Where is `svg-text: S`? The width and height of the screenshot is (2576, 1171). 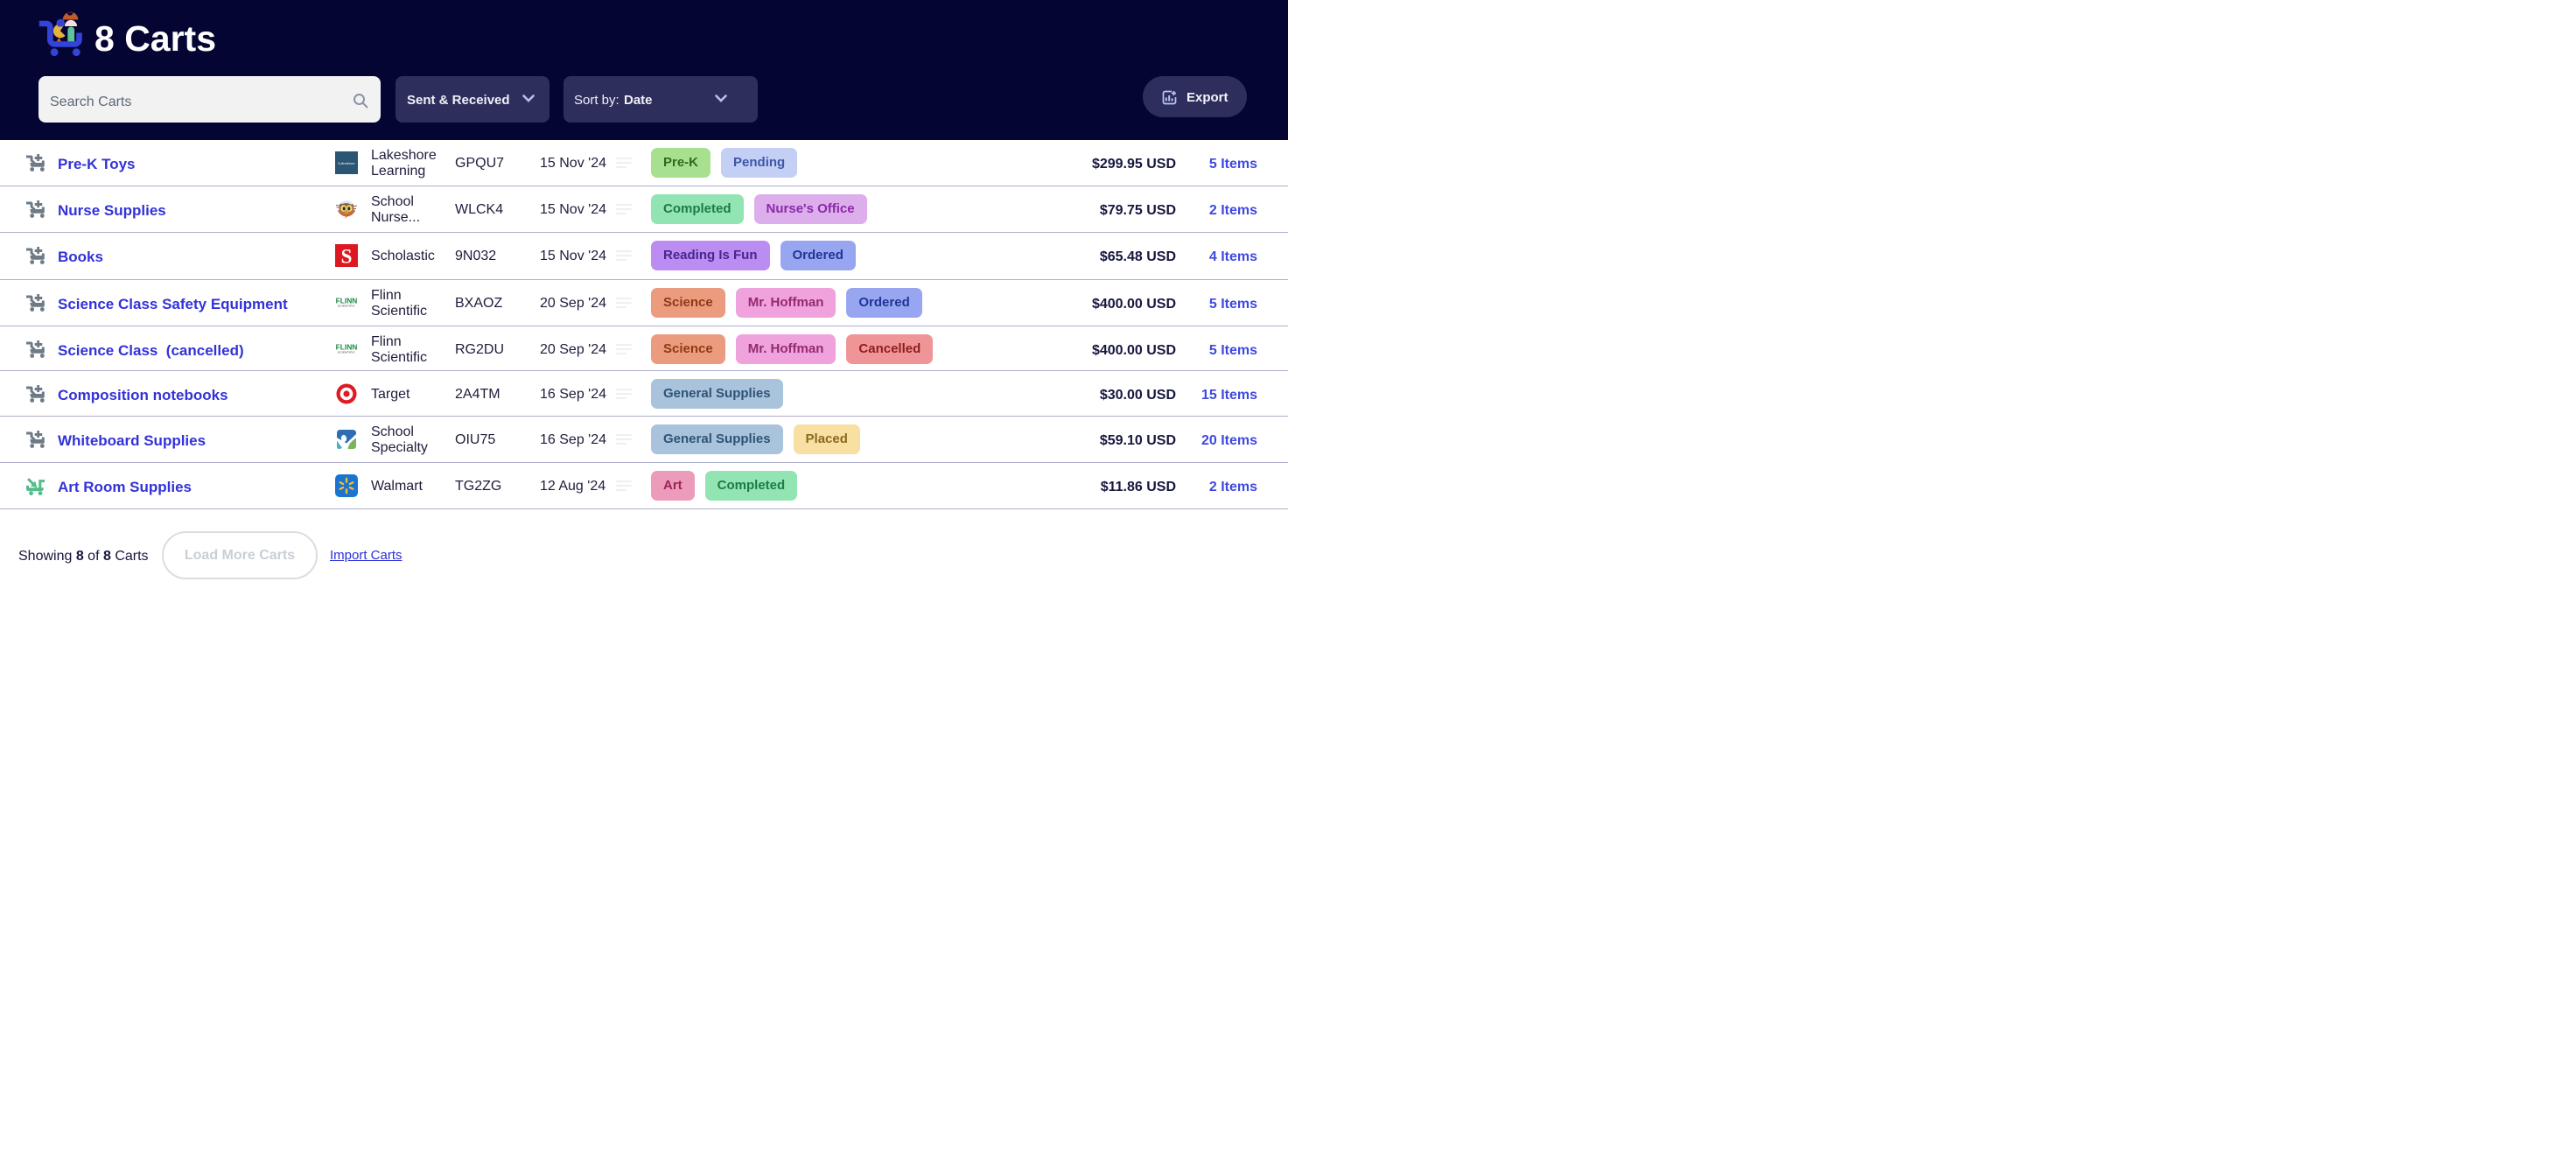
svg-text: S is located at coordinates (347, 257).